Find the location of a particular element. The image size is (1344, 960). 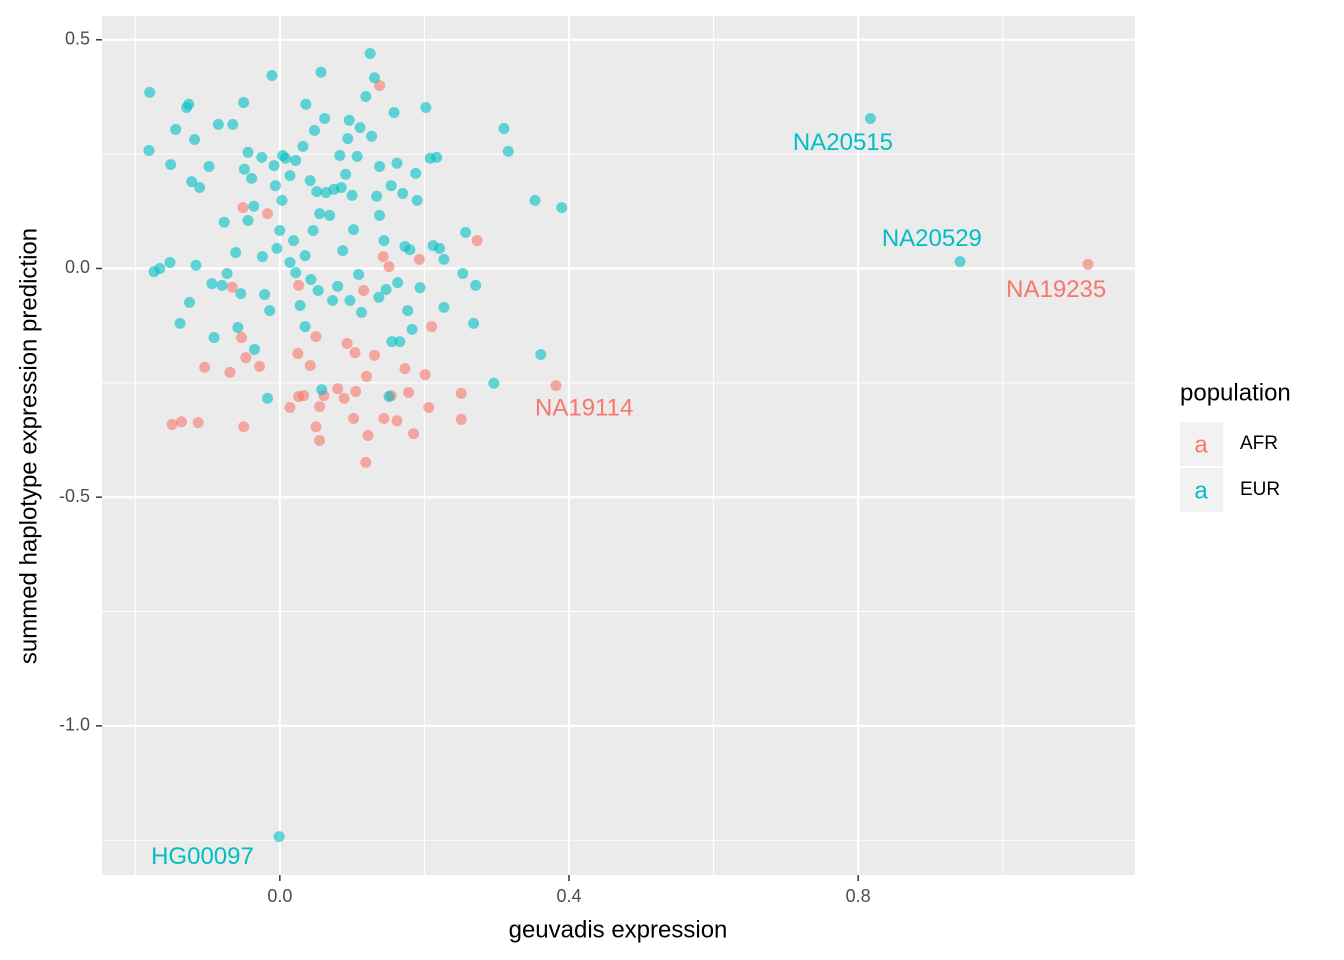

legend-key is located at coordinates (1201, 490).